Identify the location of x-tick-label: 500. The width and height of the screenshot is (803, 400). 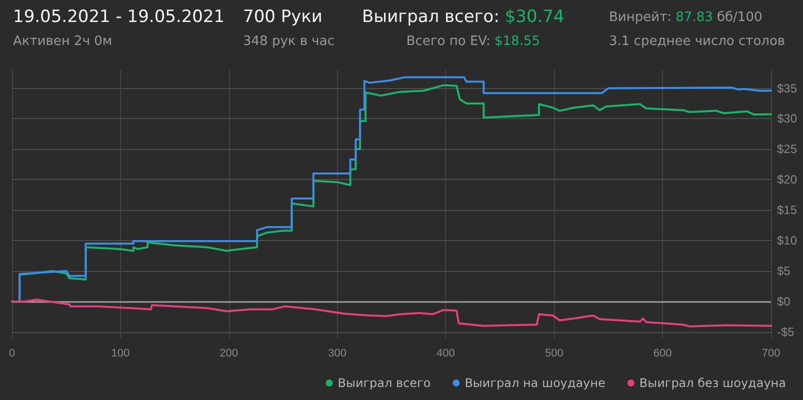
(554, 354).